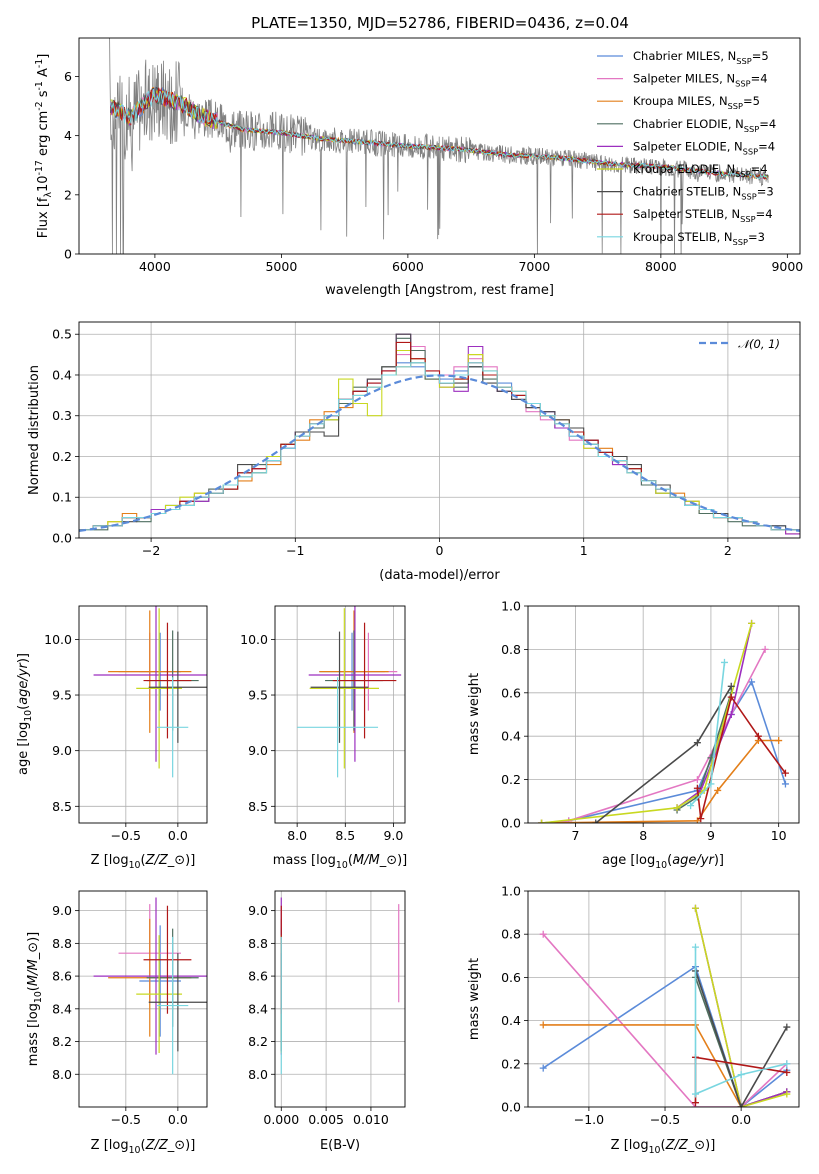 This screenshot has width=819, height=1174. Describe the element at coordinates (281, 1119) in the screenshot. I see `mass-vs-ebv-xtick-label: 0.000` at that location.